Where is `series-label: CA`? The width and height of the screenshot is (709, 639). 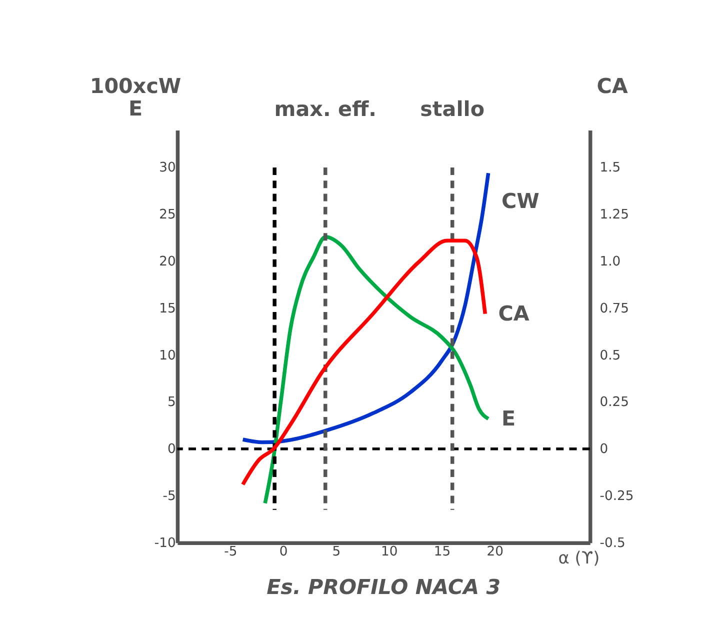
series-label: CA is located at coordinates (514, 313).